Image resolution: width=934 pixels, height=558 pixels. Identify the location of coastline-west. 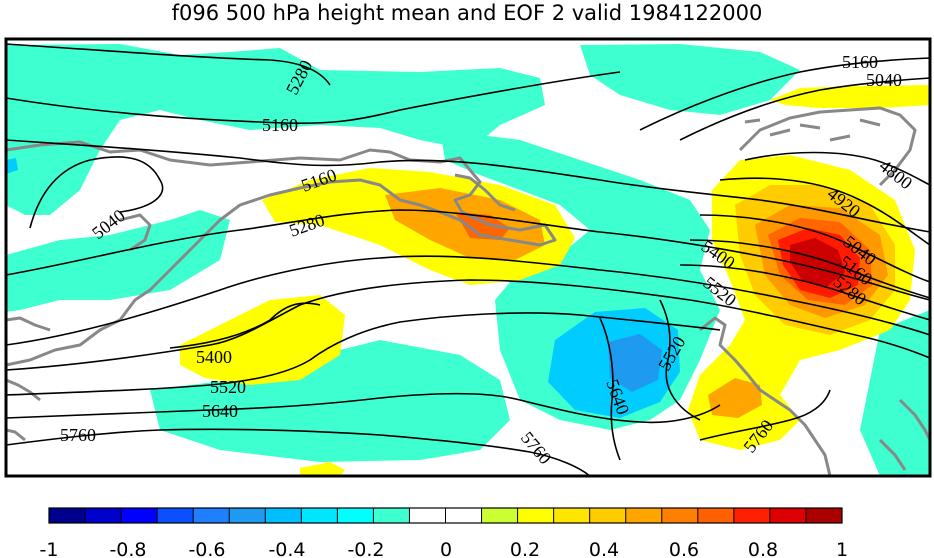
(135, 232).